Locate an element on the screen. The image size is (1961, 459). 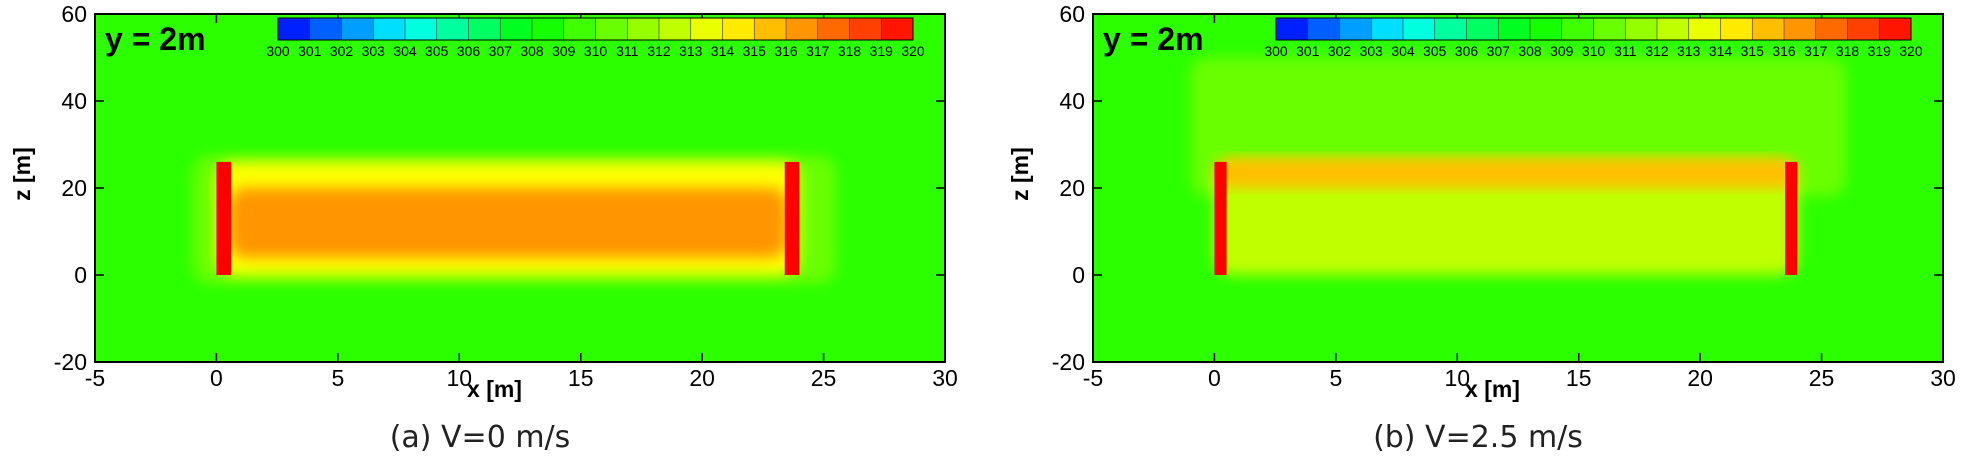
colorbar-tick-label: 302 is located at coordinates (342, 51).